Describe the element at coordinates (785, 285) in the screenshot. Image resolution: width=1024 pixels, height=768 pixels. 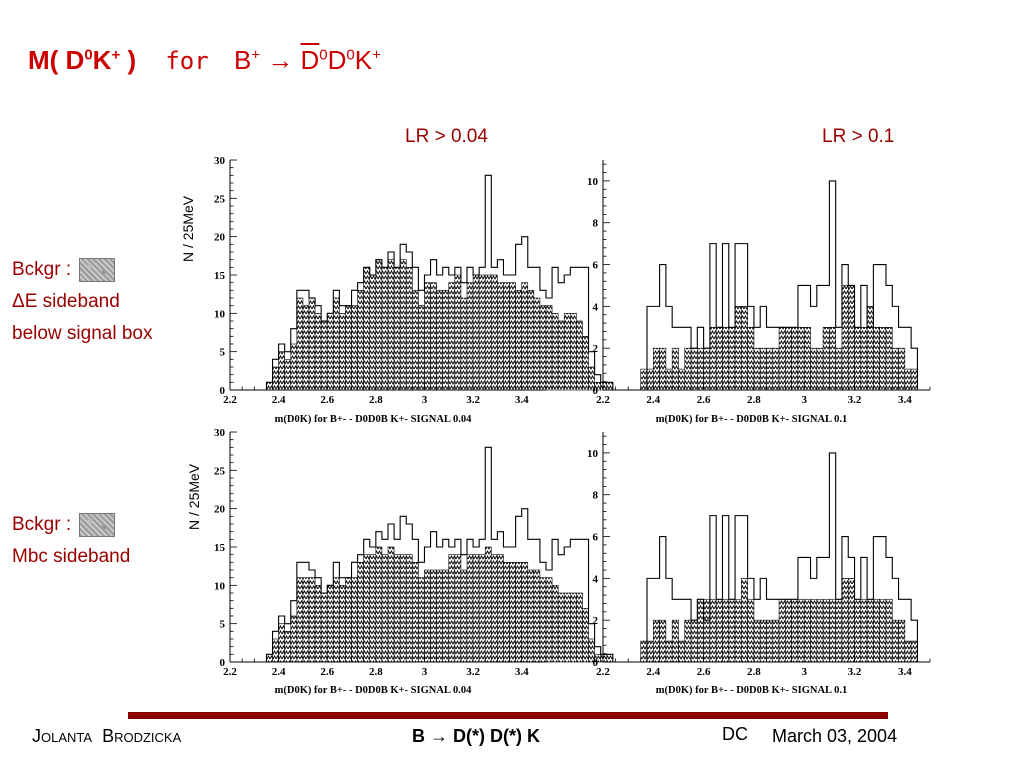
I see `outline-histogram-line` at that location.